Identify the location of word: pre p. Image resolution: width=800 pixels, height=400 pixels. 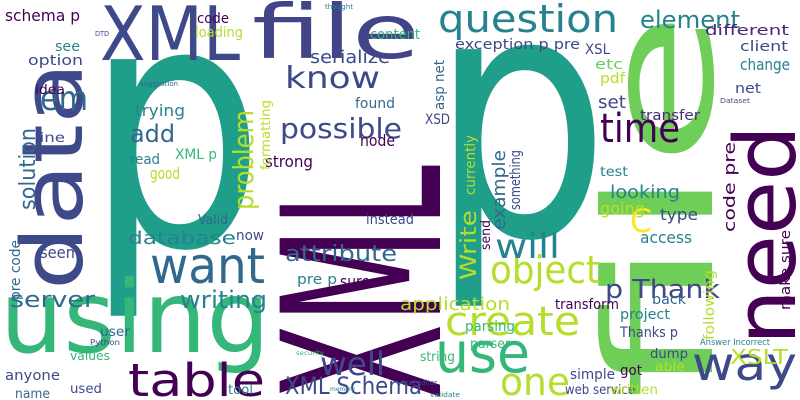
(317, 280).